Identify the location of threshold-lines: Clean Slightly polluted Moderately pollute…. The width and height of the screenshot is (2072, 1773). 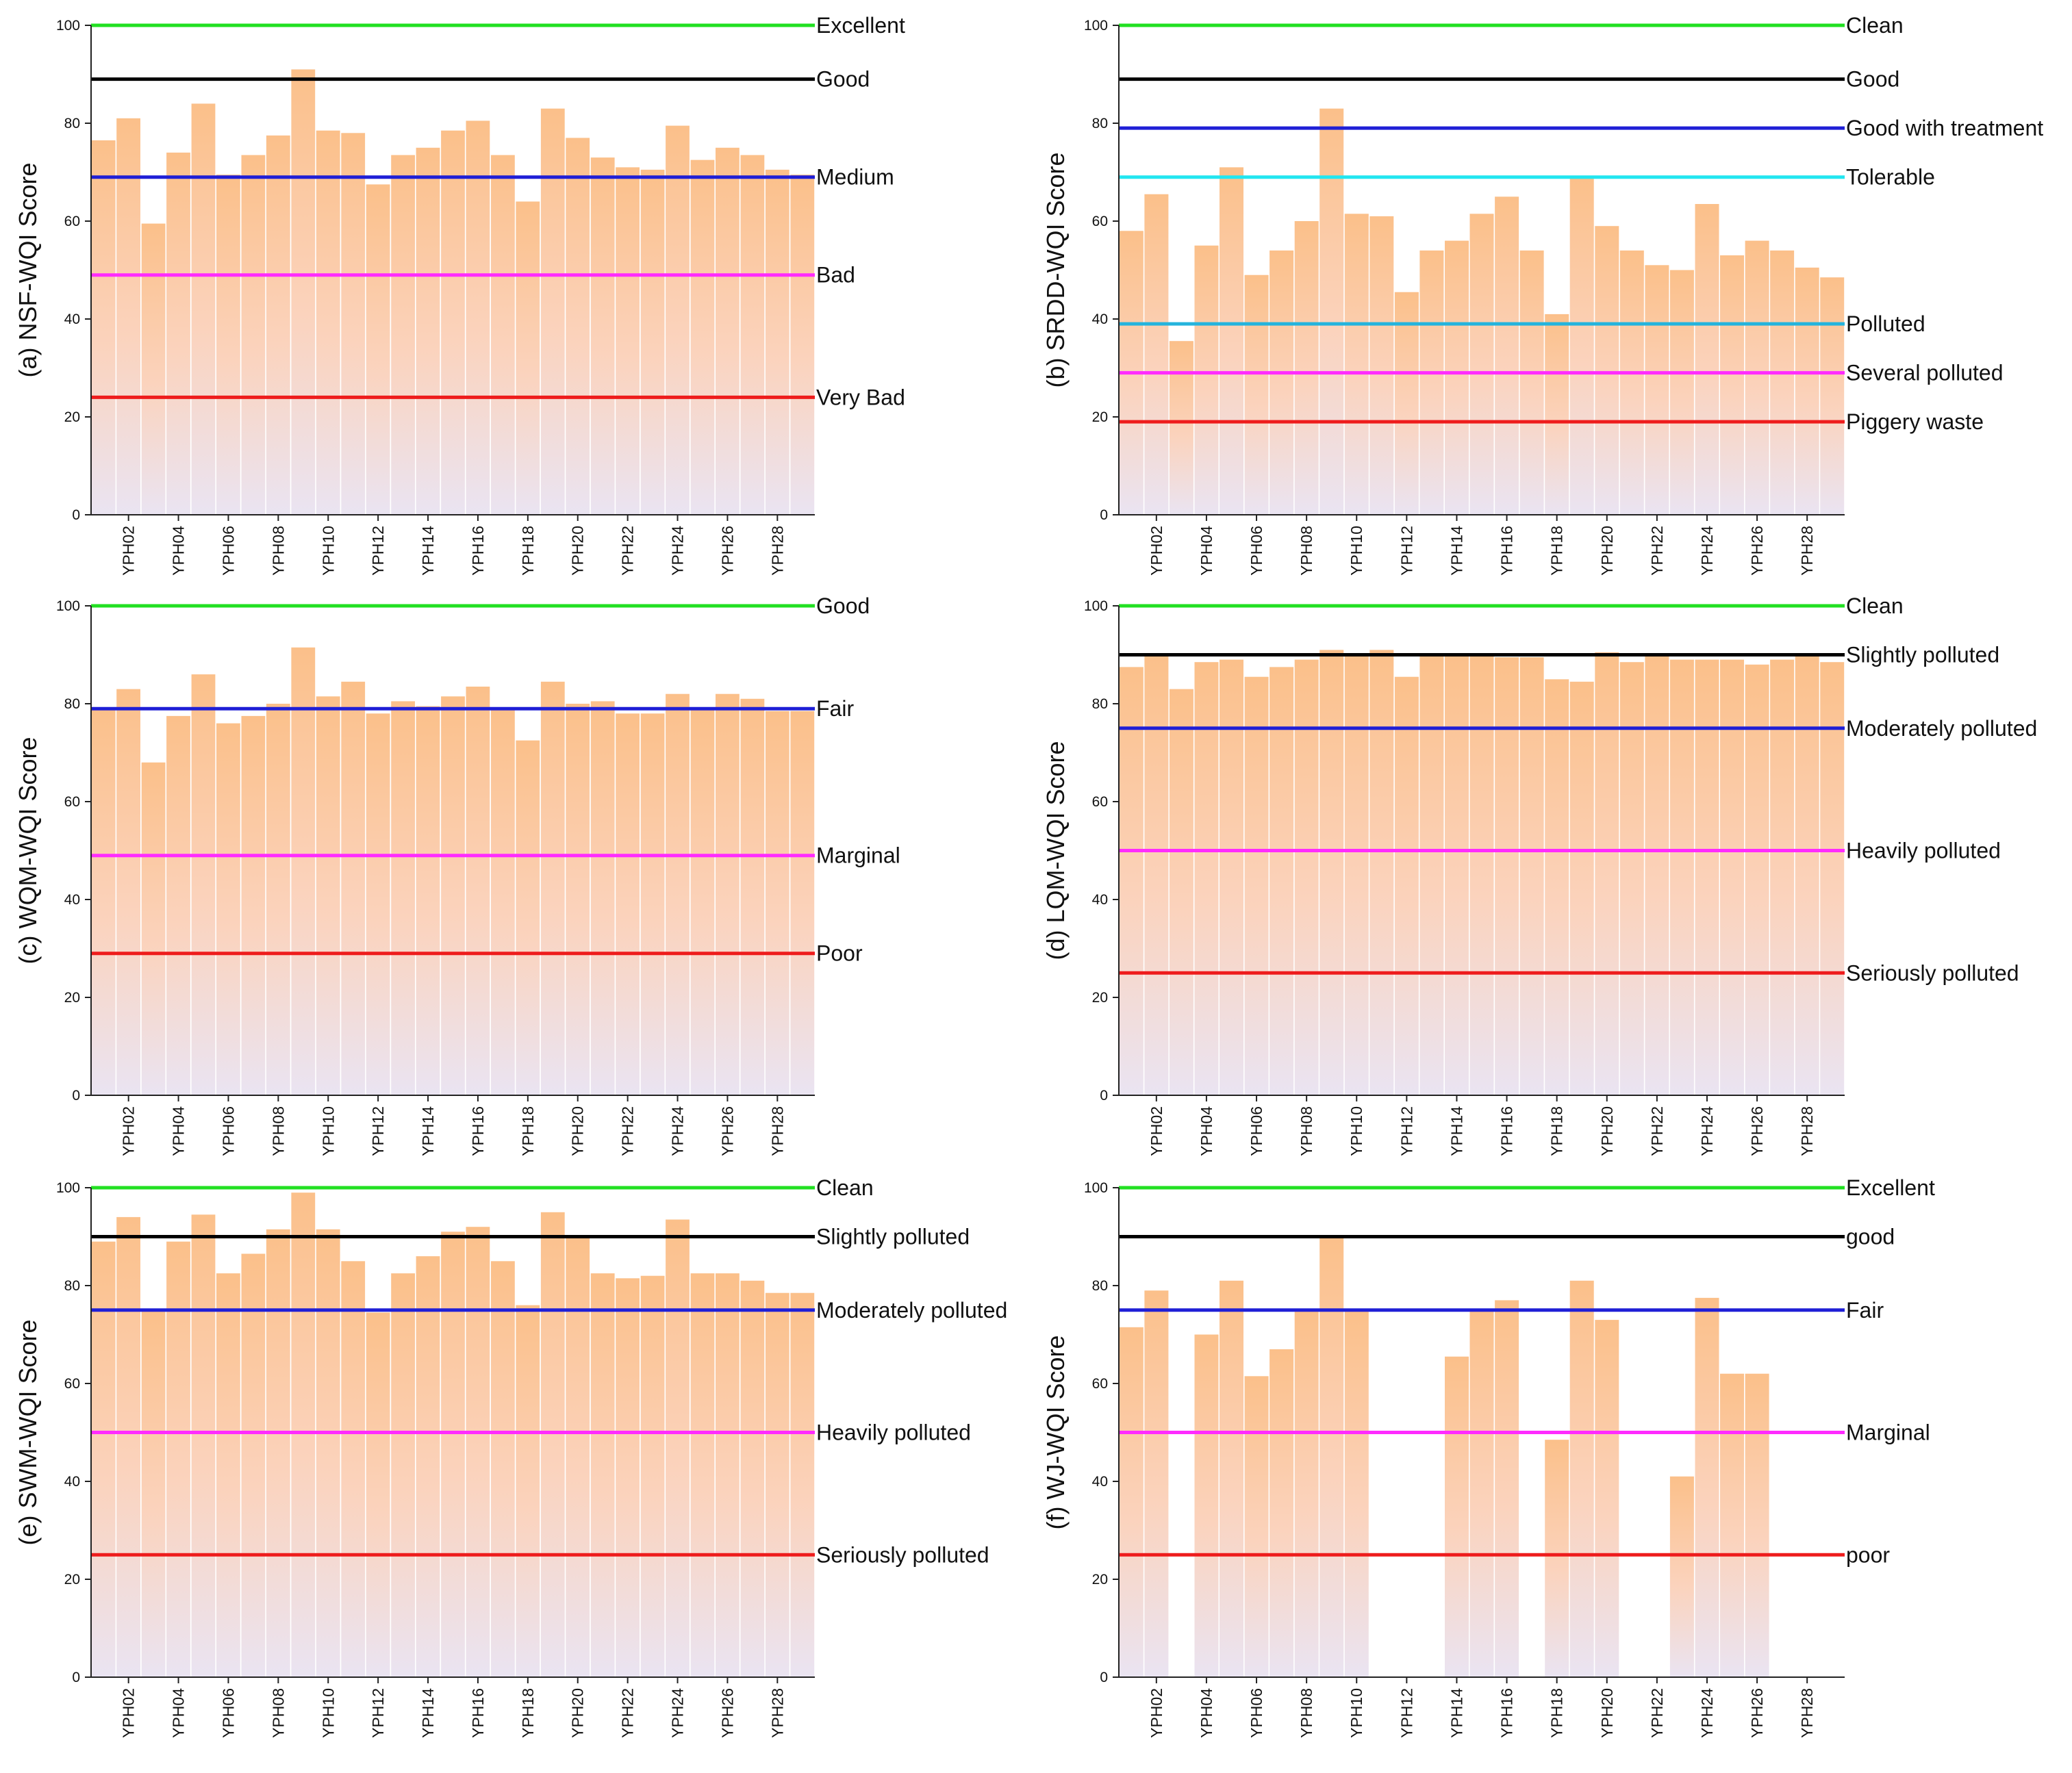
(1578, 789).